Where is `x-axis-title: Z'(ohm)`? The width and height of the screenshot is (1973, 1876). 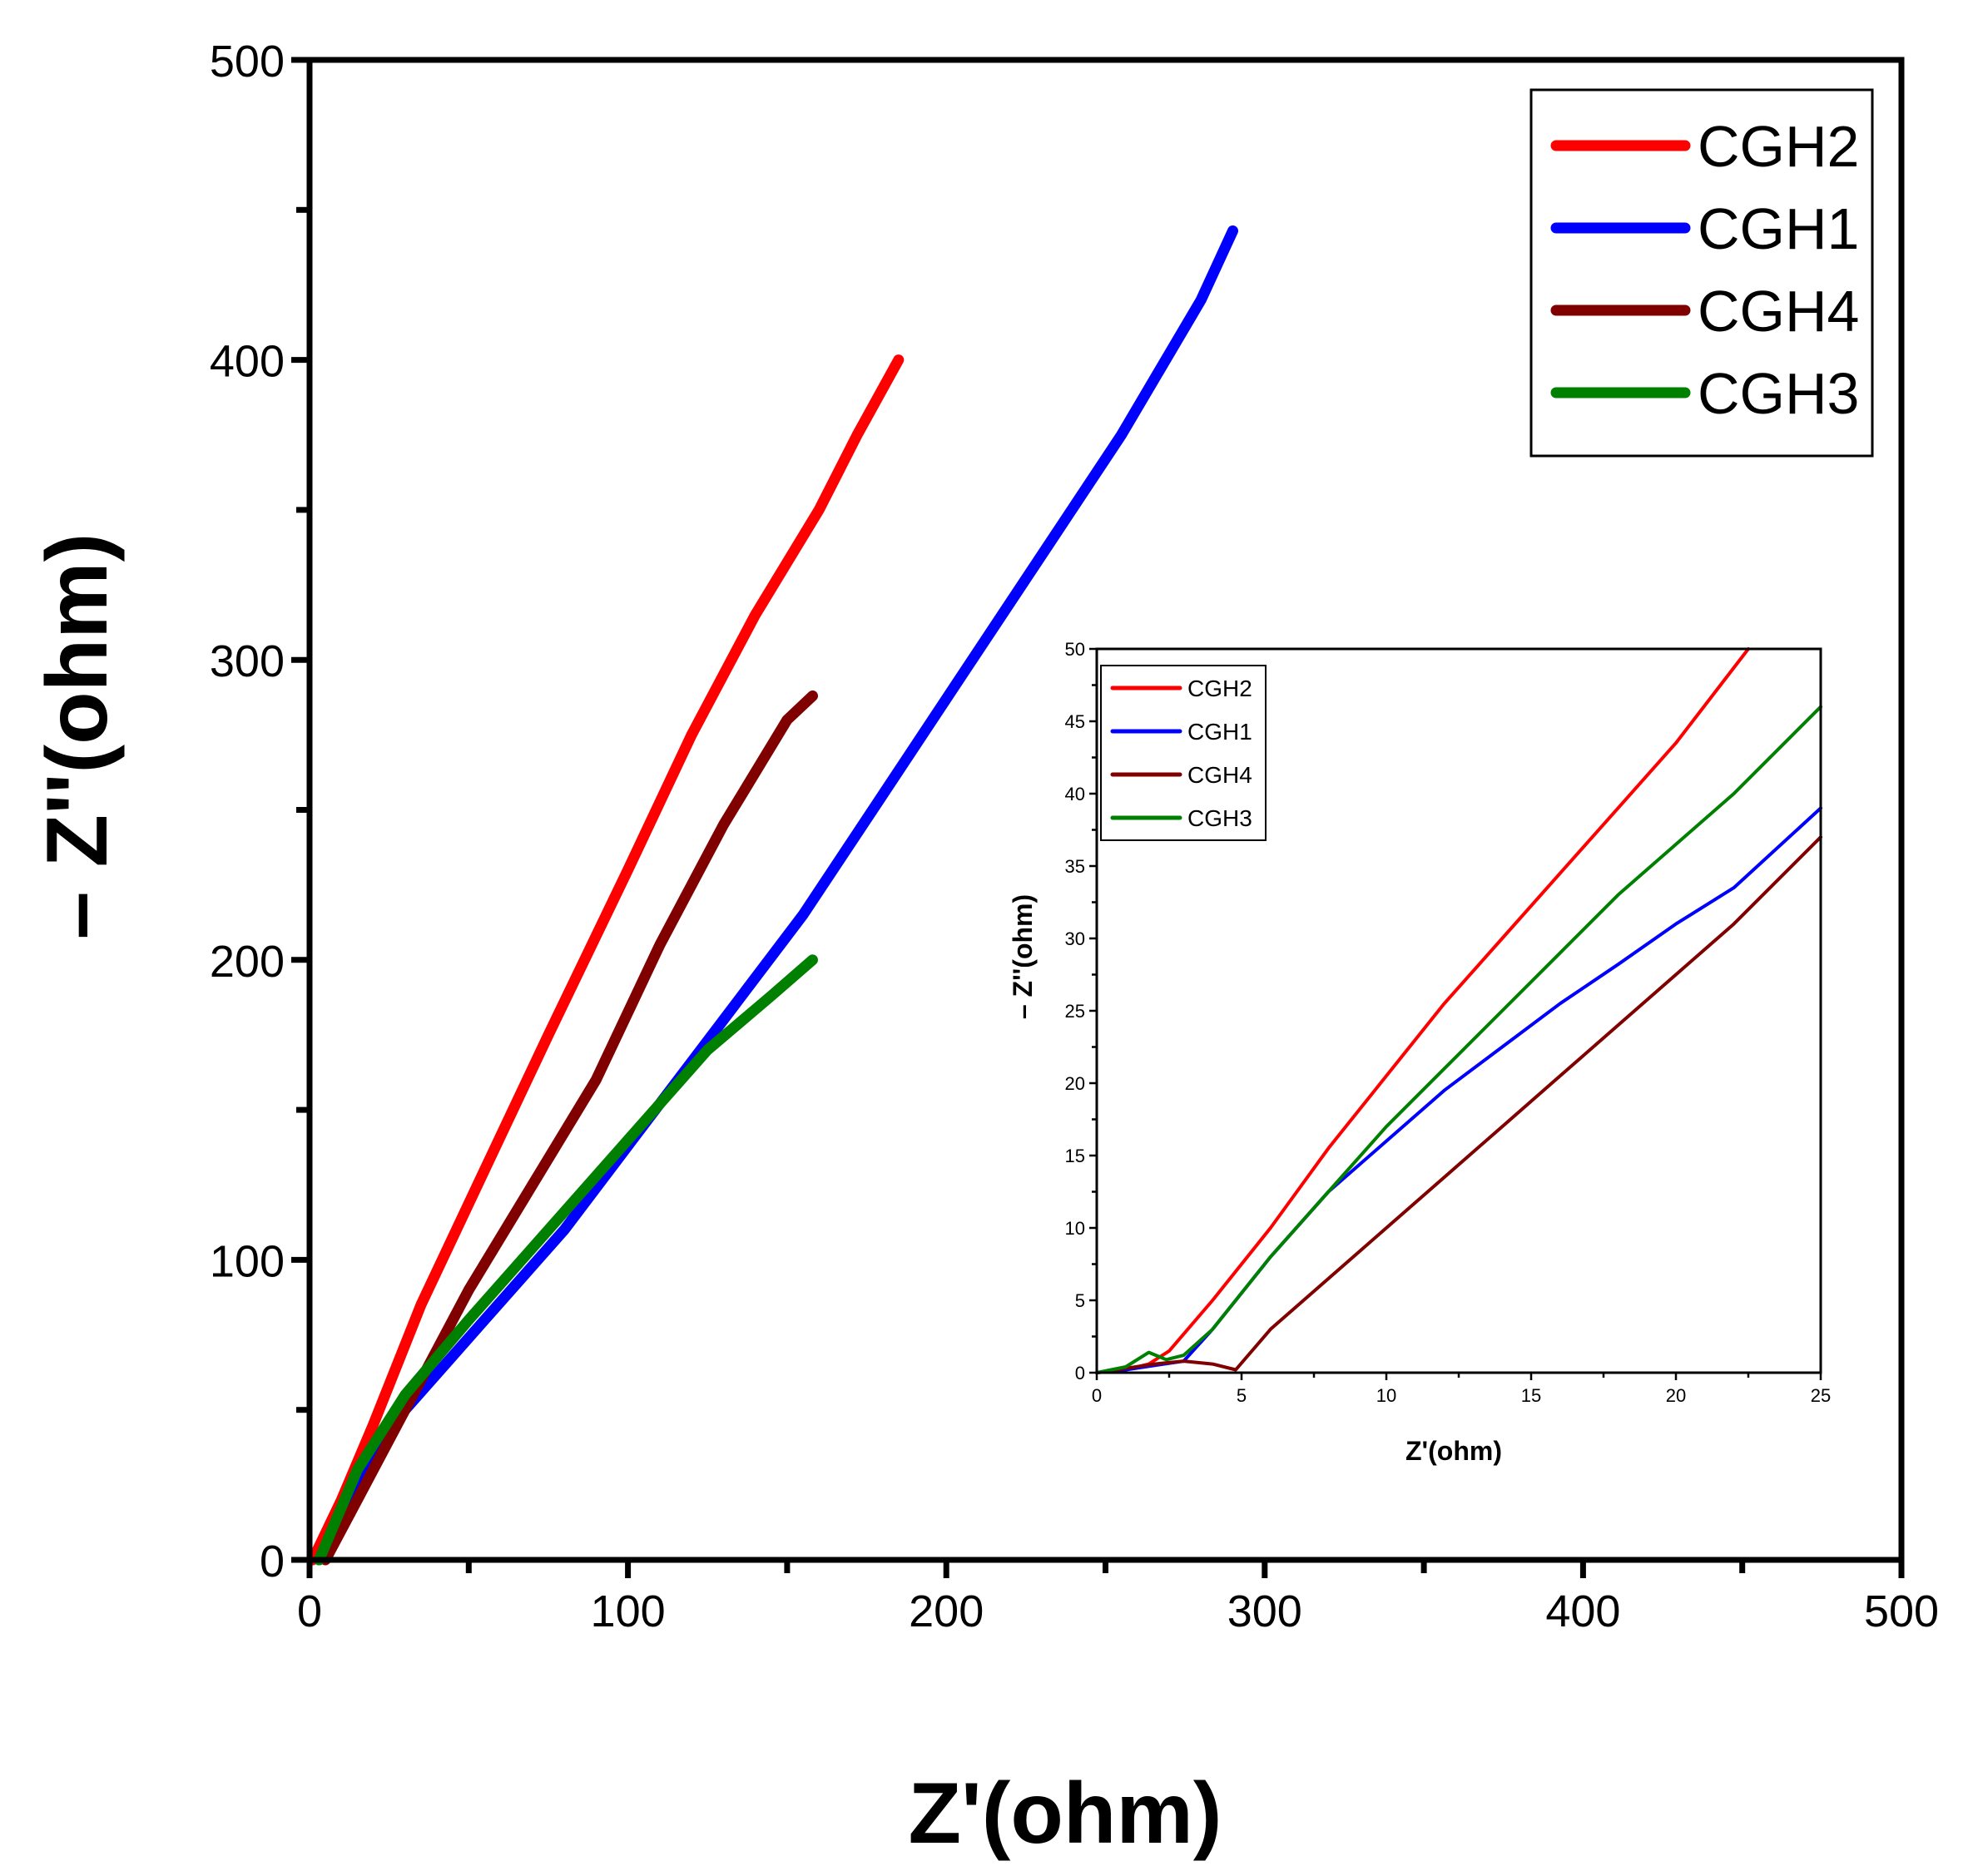
x-axis-title: Z'(ohm) is located at coordinates (1065, 1813).